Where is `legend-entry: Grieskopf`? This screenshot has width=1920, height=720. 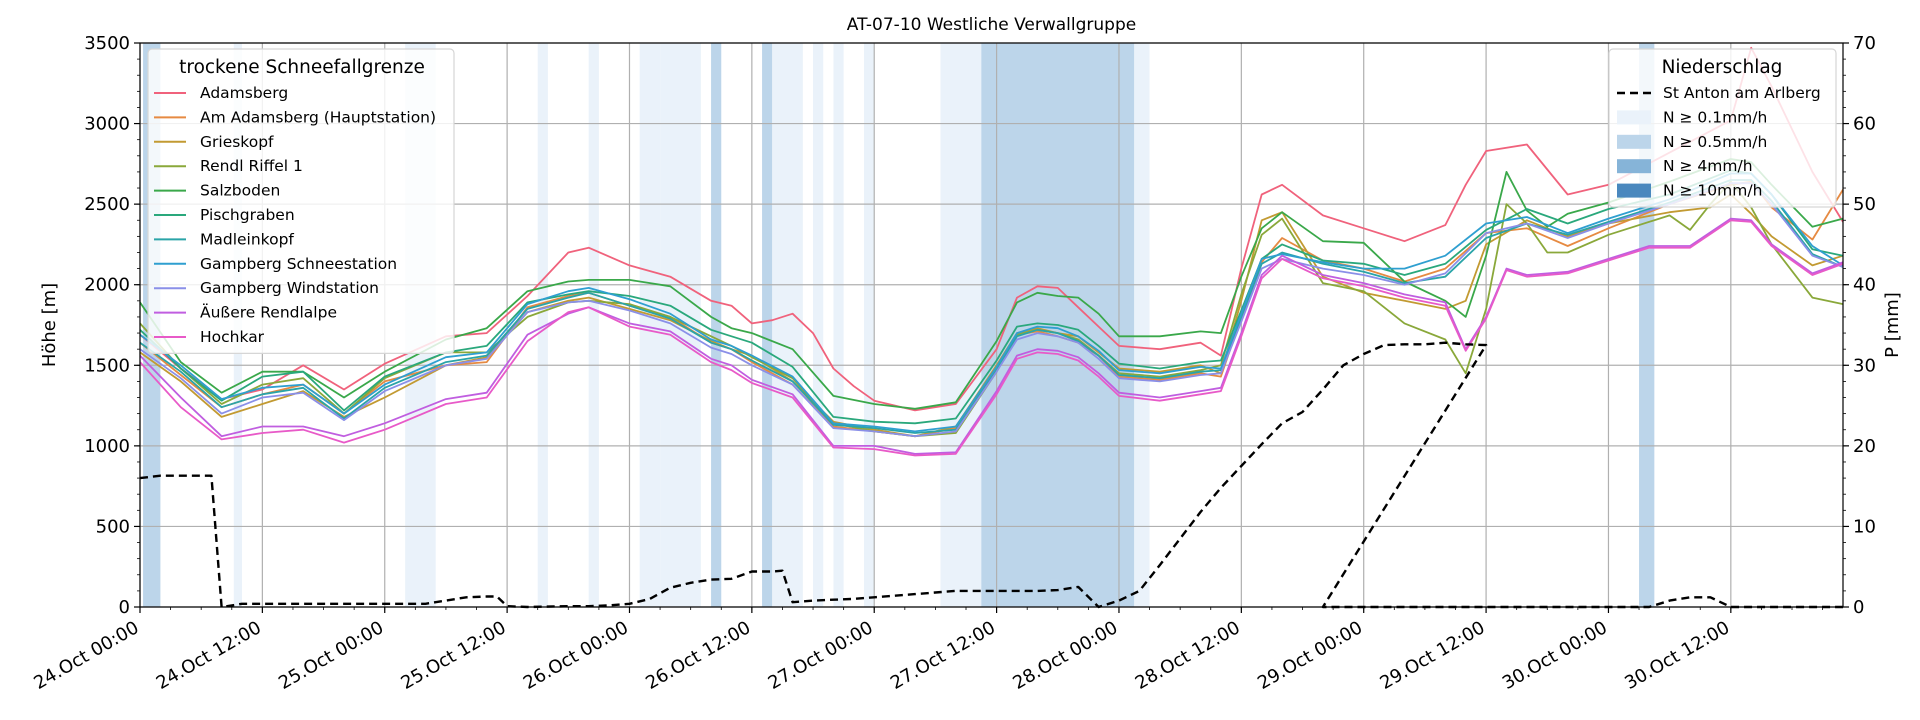 legend-entry: Grieskopf is located at coordinates (237, 142).